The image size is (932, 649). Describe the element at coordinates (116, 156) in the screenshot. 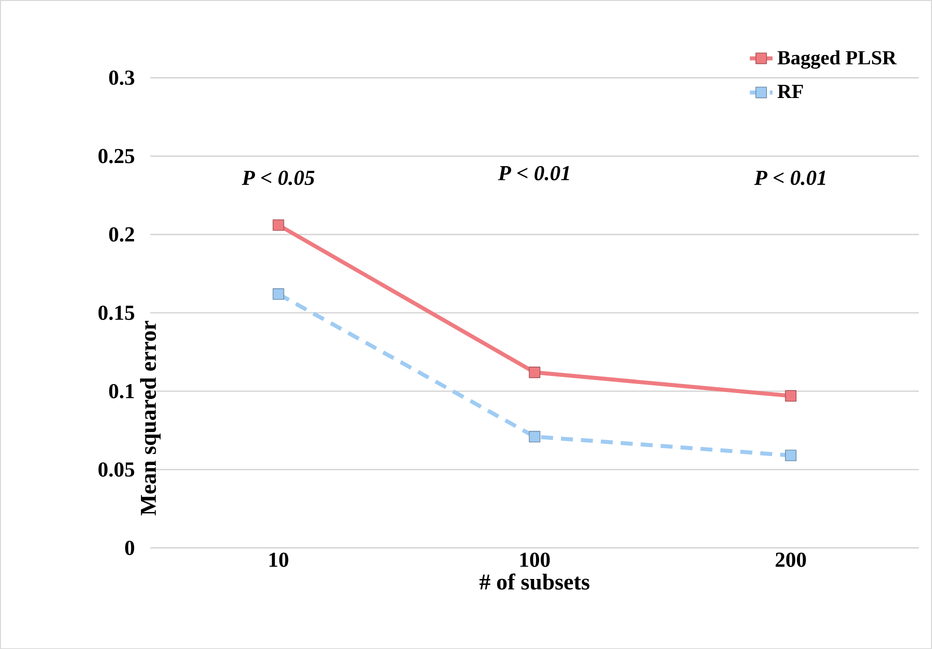

I see `y-tick-label: 0.25` at that location.